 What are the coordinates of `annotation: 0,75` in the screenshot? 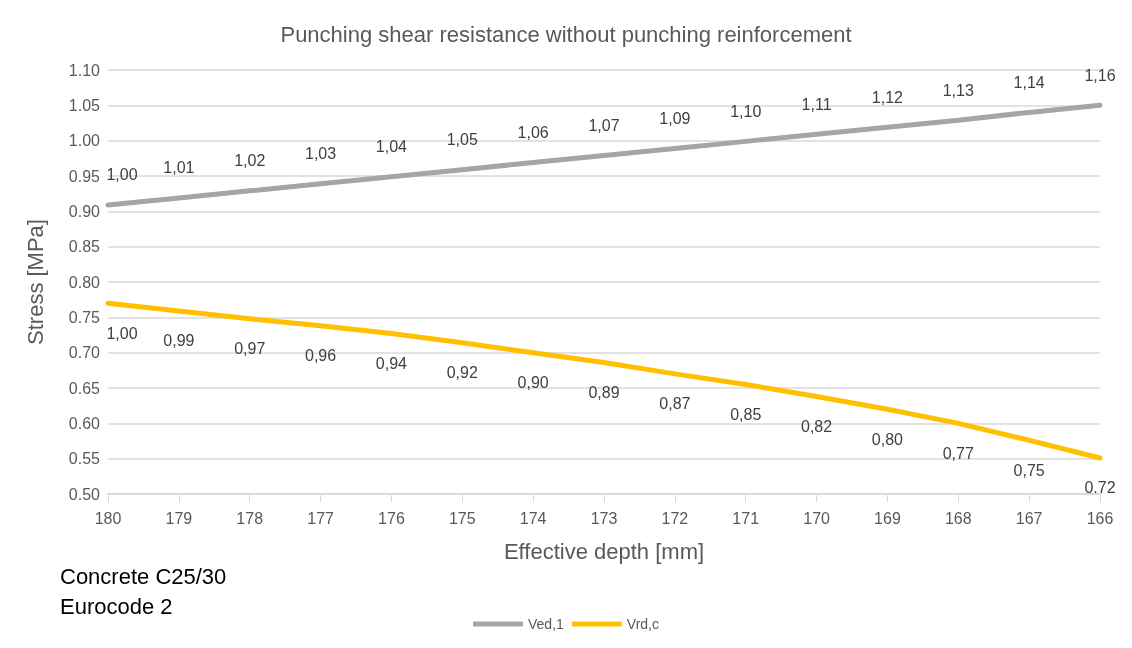 It's located at (1029, 470).